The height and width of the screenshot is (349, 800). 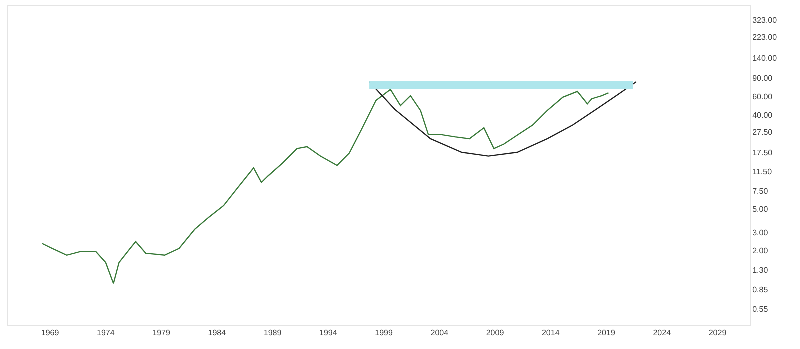 I want to click on y-tick-label: 140.00, so click(x=765, y=59).